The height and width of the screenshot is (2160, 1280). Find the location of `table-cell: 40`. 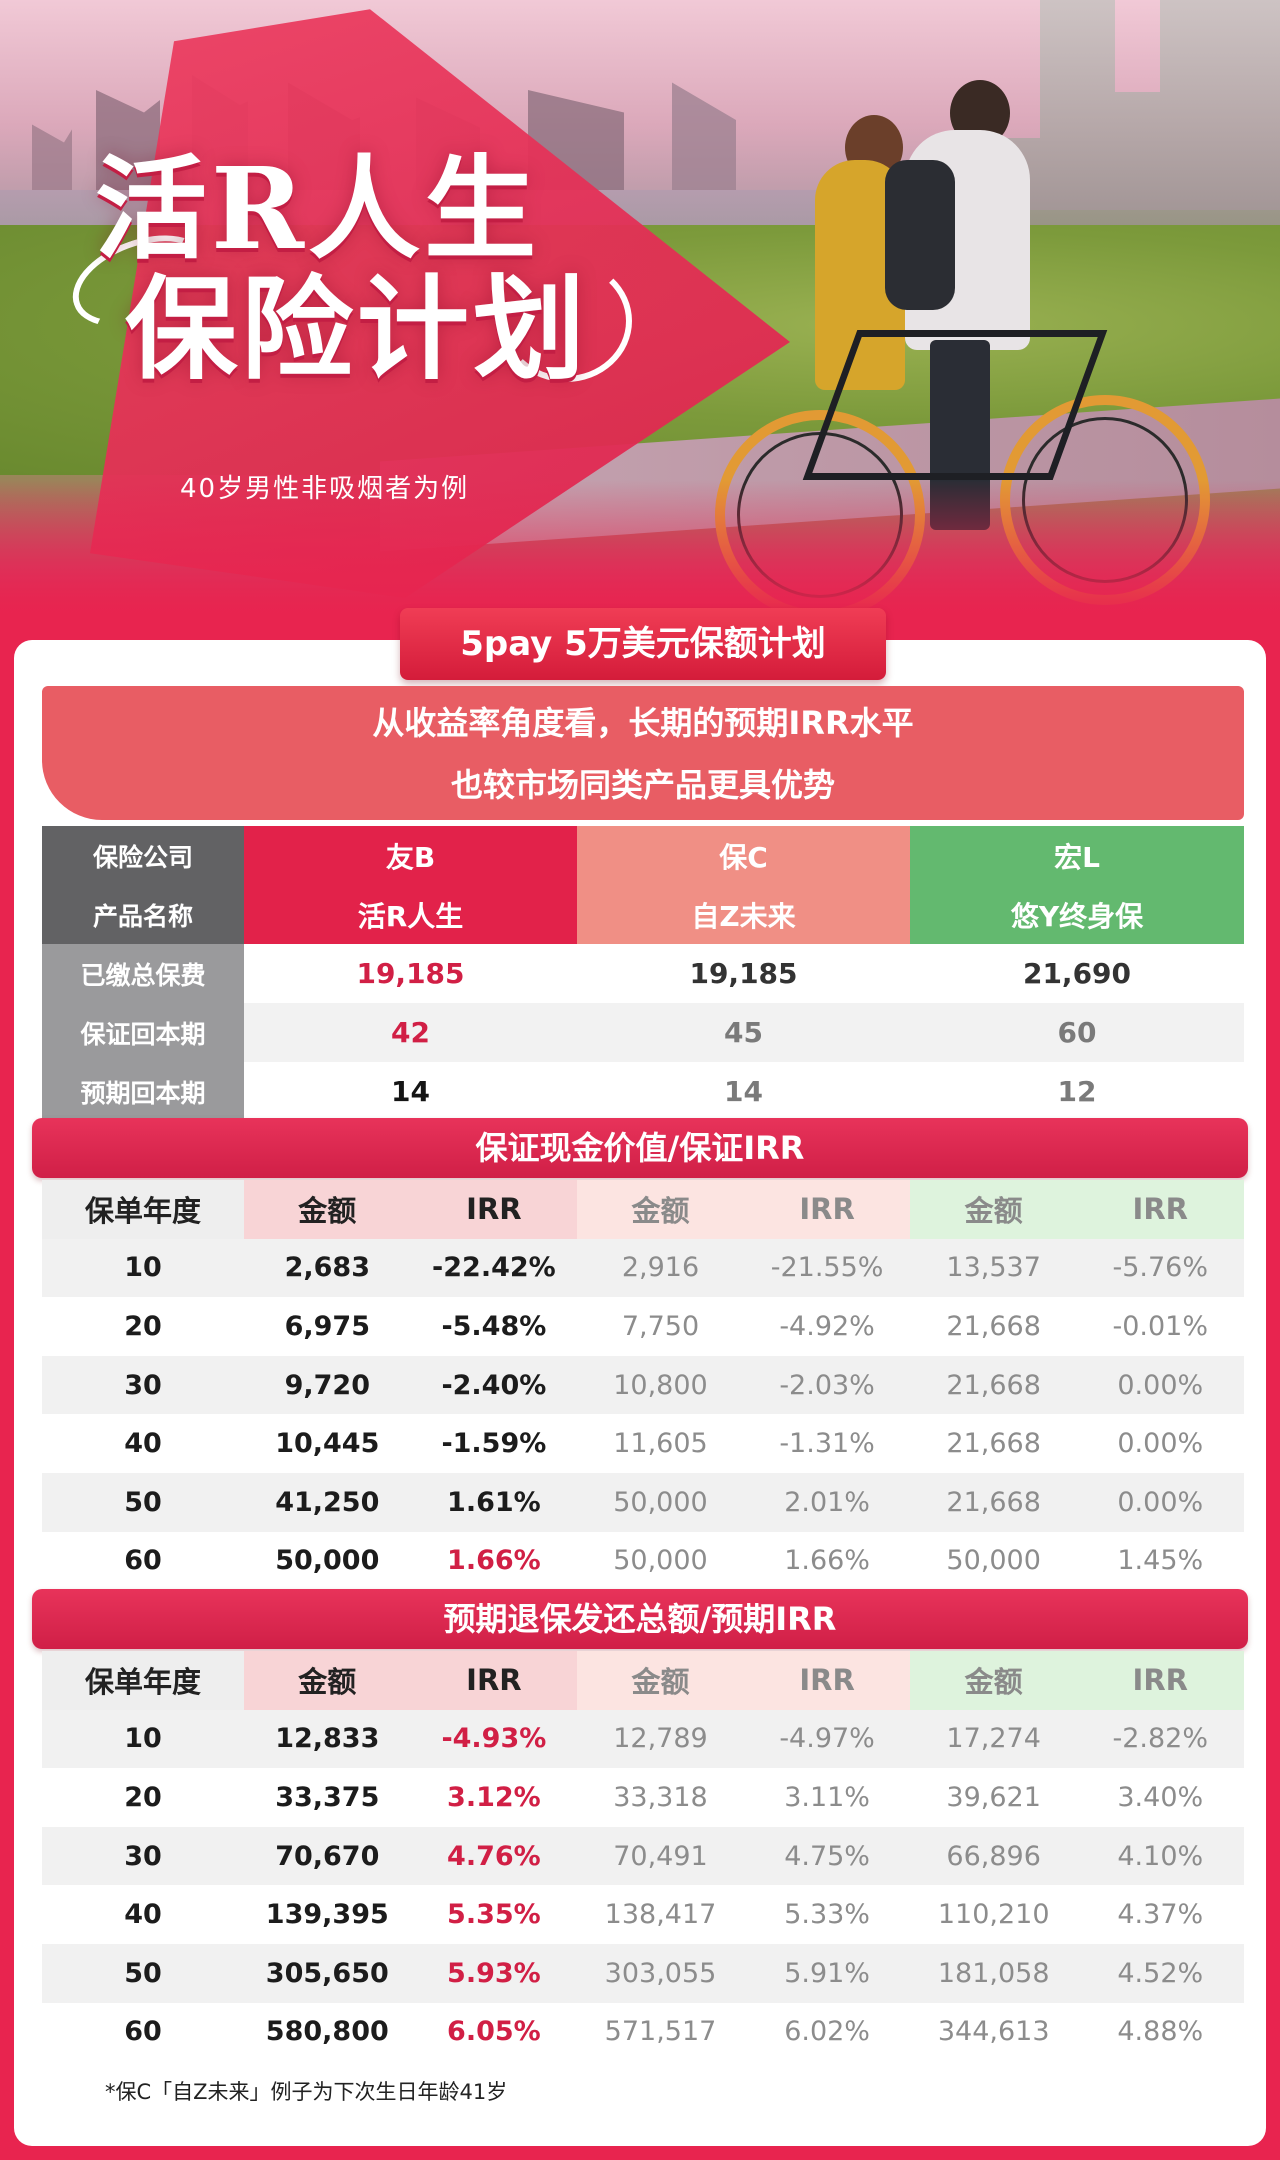

table-cell: 40 is located at coordinates (143, 1914).